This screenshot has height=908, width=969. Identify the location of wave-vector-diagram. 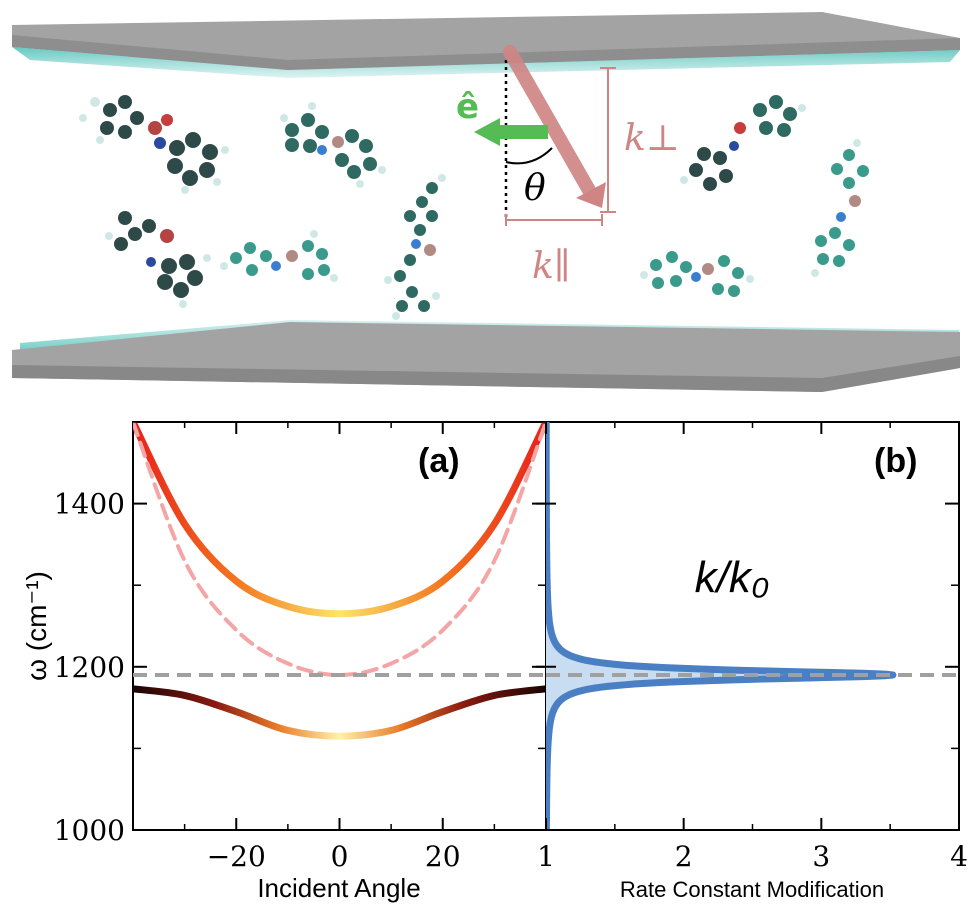
(545, 135).